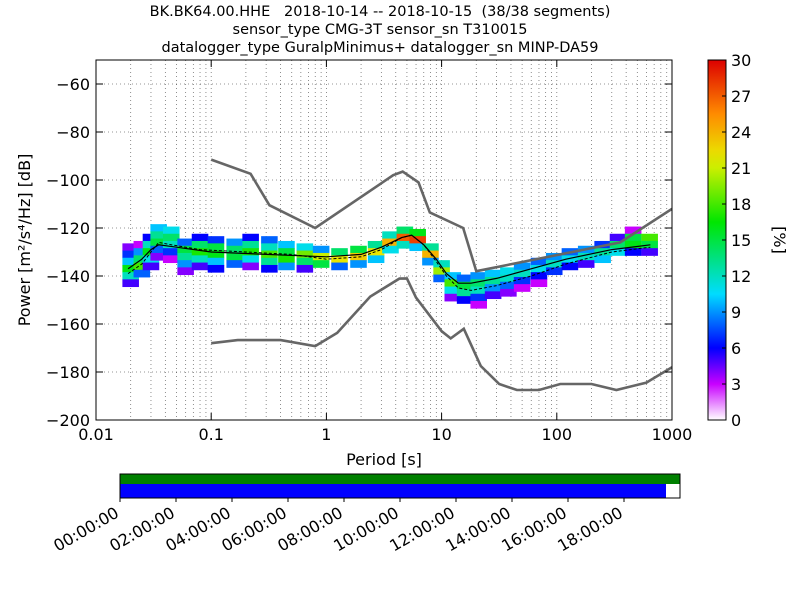 This screenshot has height=600, width=800. Describe the element at coordinates (741, 60) in the screenshot. I see `colorbar-tick-label: 30` at that location.